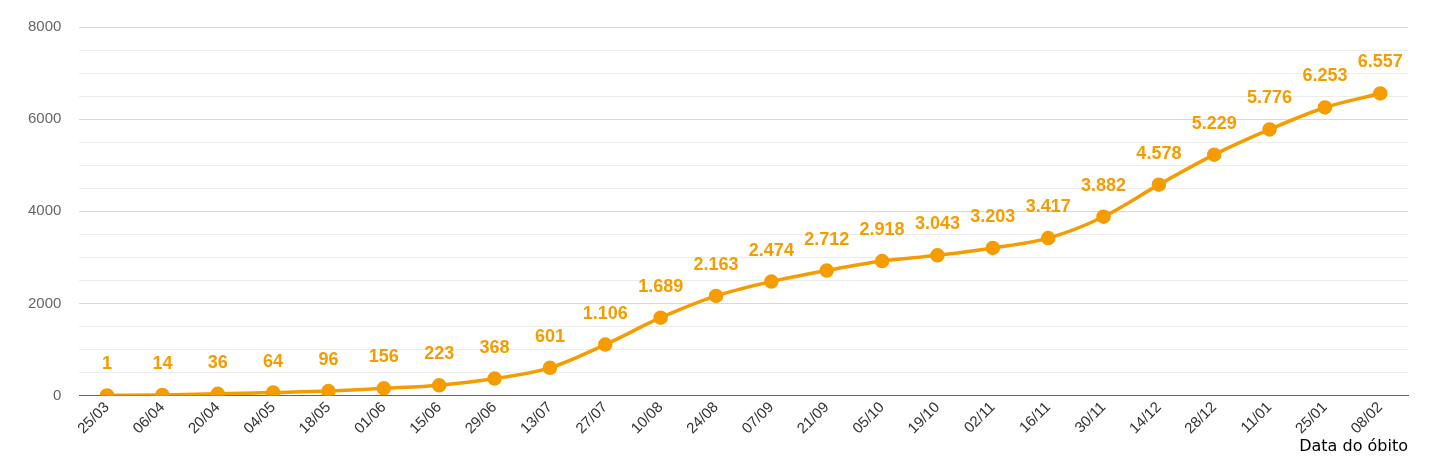 The image size is (1433, 460). Describe the element at coordinates (827, 238) in the screenshot. I see `data-label: 2.712` at that location.